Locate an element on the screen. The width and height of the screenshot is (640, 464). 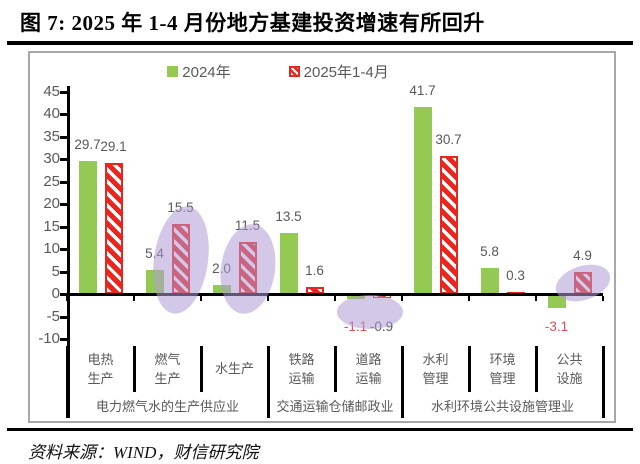
x-axis-group-label: 水利环境公共设施管理业 is located at coordinates (502, 406).